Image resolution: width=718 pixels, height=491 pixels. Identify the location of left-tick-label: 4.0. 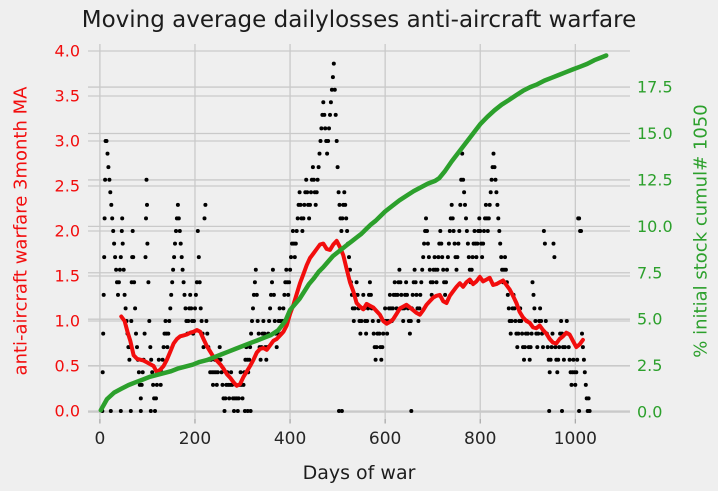
(67, 51).